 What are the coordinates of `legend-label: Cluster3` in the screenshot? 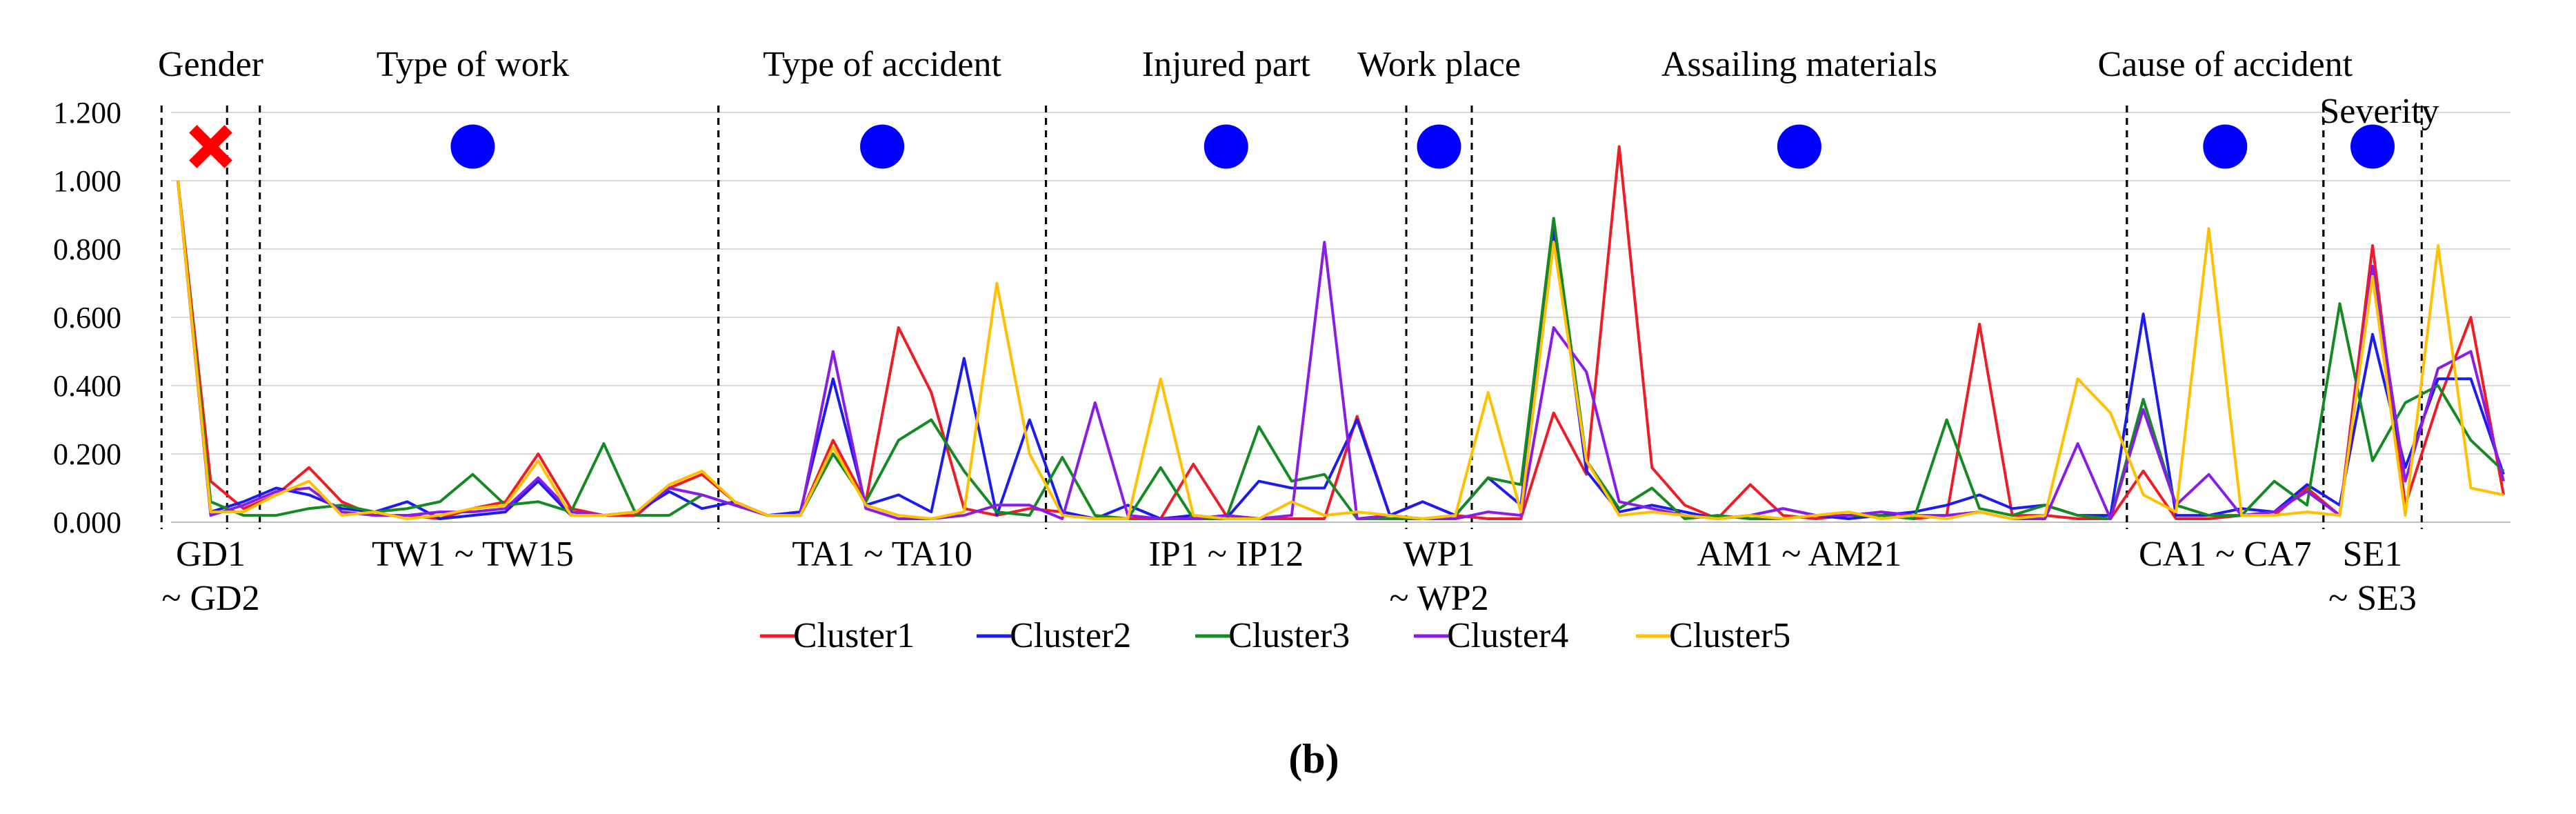 It's located at (1289, 635).